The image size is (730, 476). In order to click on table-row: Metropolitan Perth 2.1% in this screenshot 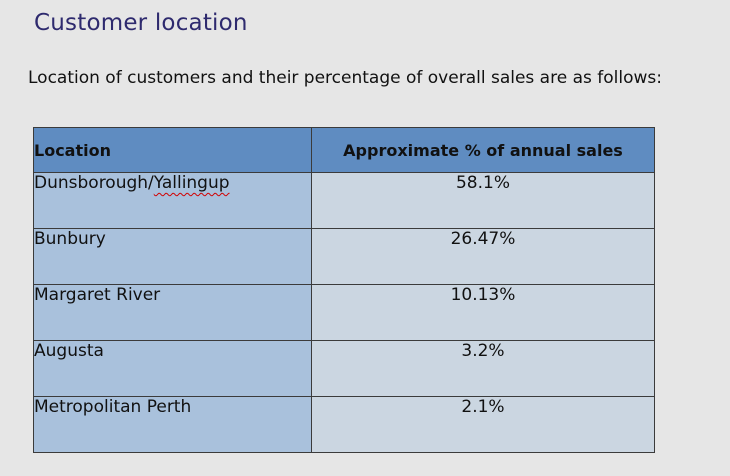, I will do `click(344, 424)`.